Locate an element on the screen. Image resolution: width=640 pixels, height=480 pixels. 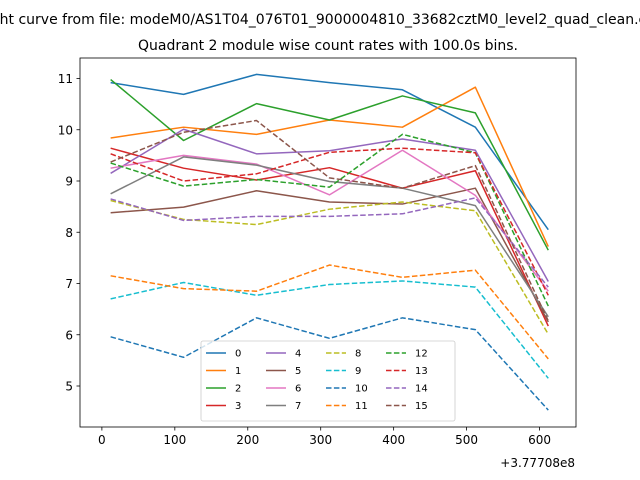
x-tick-label: 100 is located at coordinates (174, 440).